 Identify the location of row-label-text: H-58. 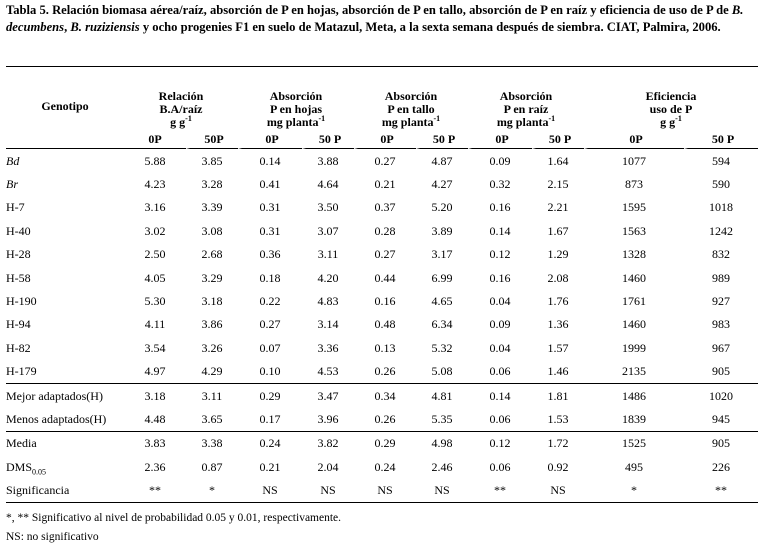
(18, 277).